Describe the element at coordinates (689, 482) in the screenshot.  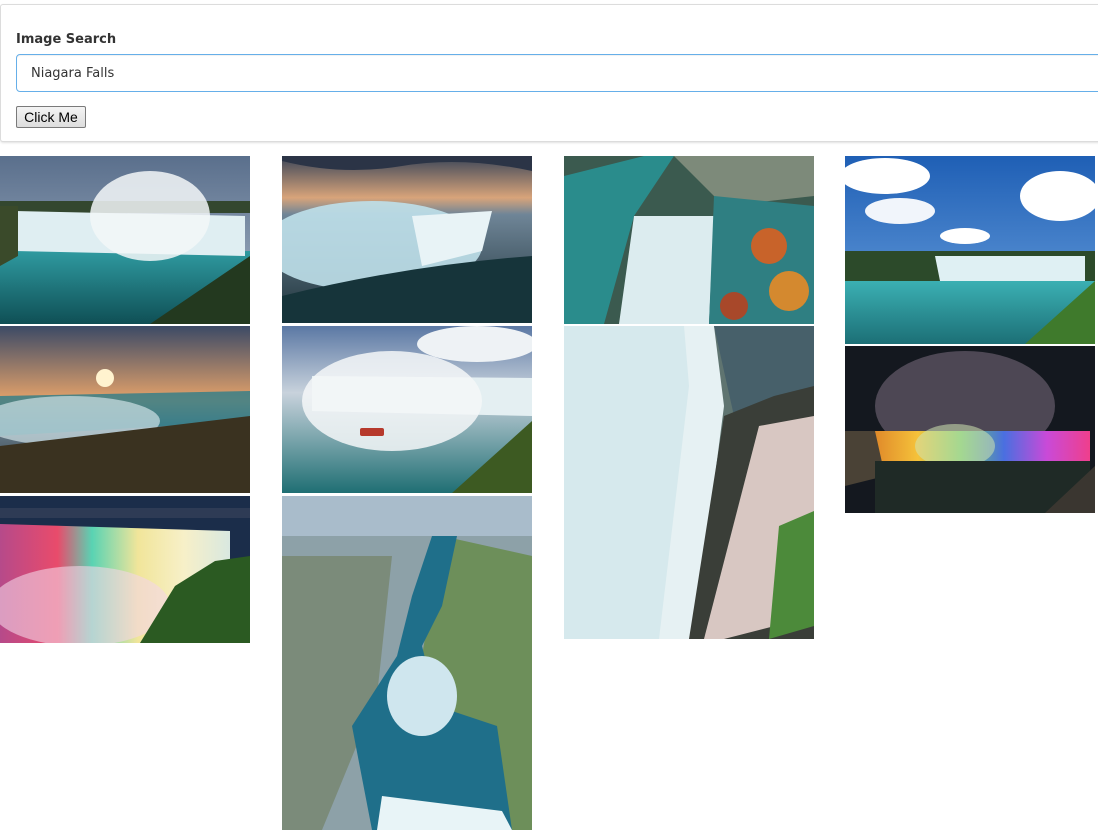
I see `result-image-falls-edge-observation-walkway` at that location.